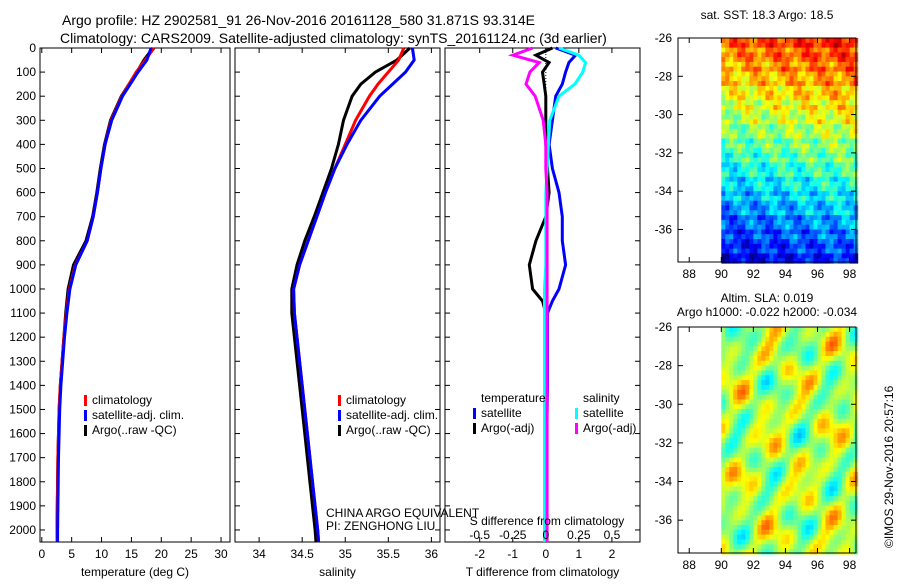  I want to click on y-tick-label: -26, so click(664, 38).